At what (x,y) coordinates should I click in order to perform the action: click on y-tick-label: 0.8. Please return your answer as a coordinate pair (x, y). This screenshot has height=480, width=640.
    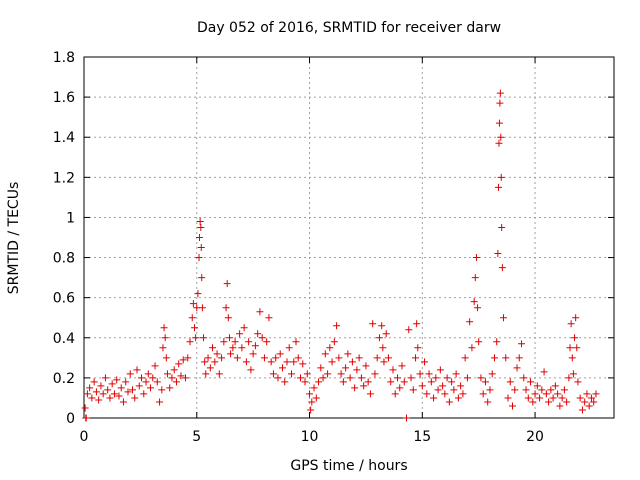
    Looking at the image, I should click on (64, 259).